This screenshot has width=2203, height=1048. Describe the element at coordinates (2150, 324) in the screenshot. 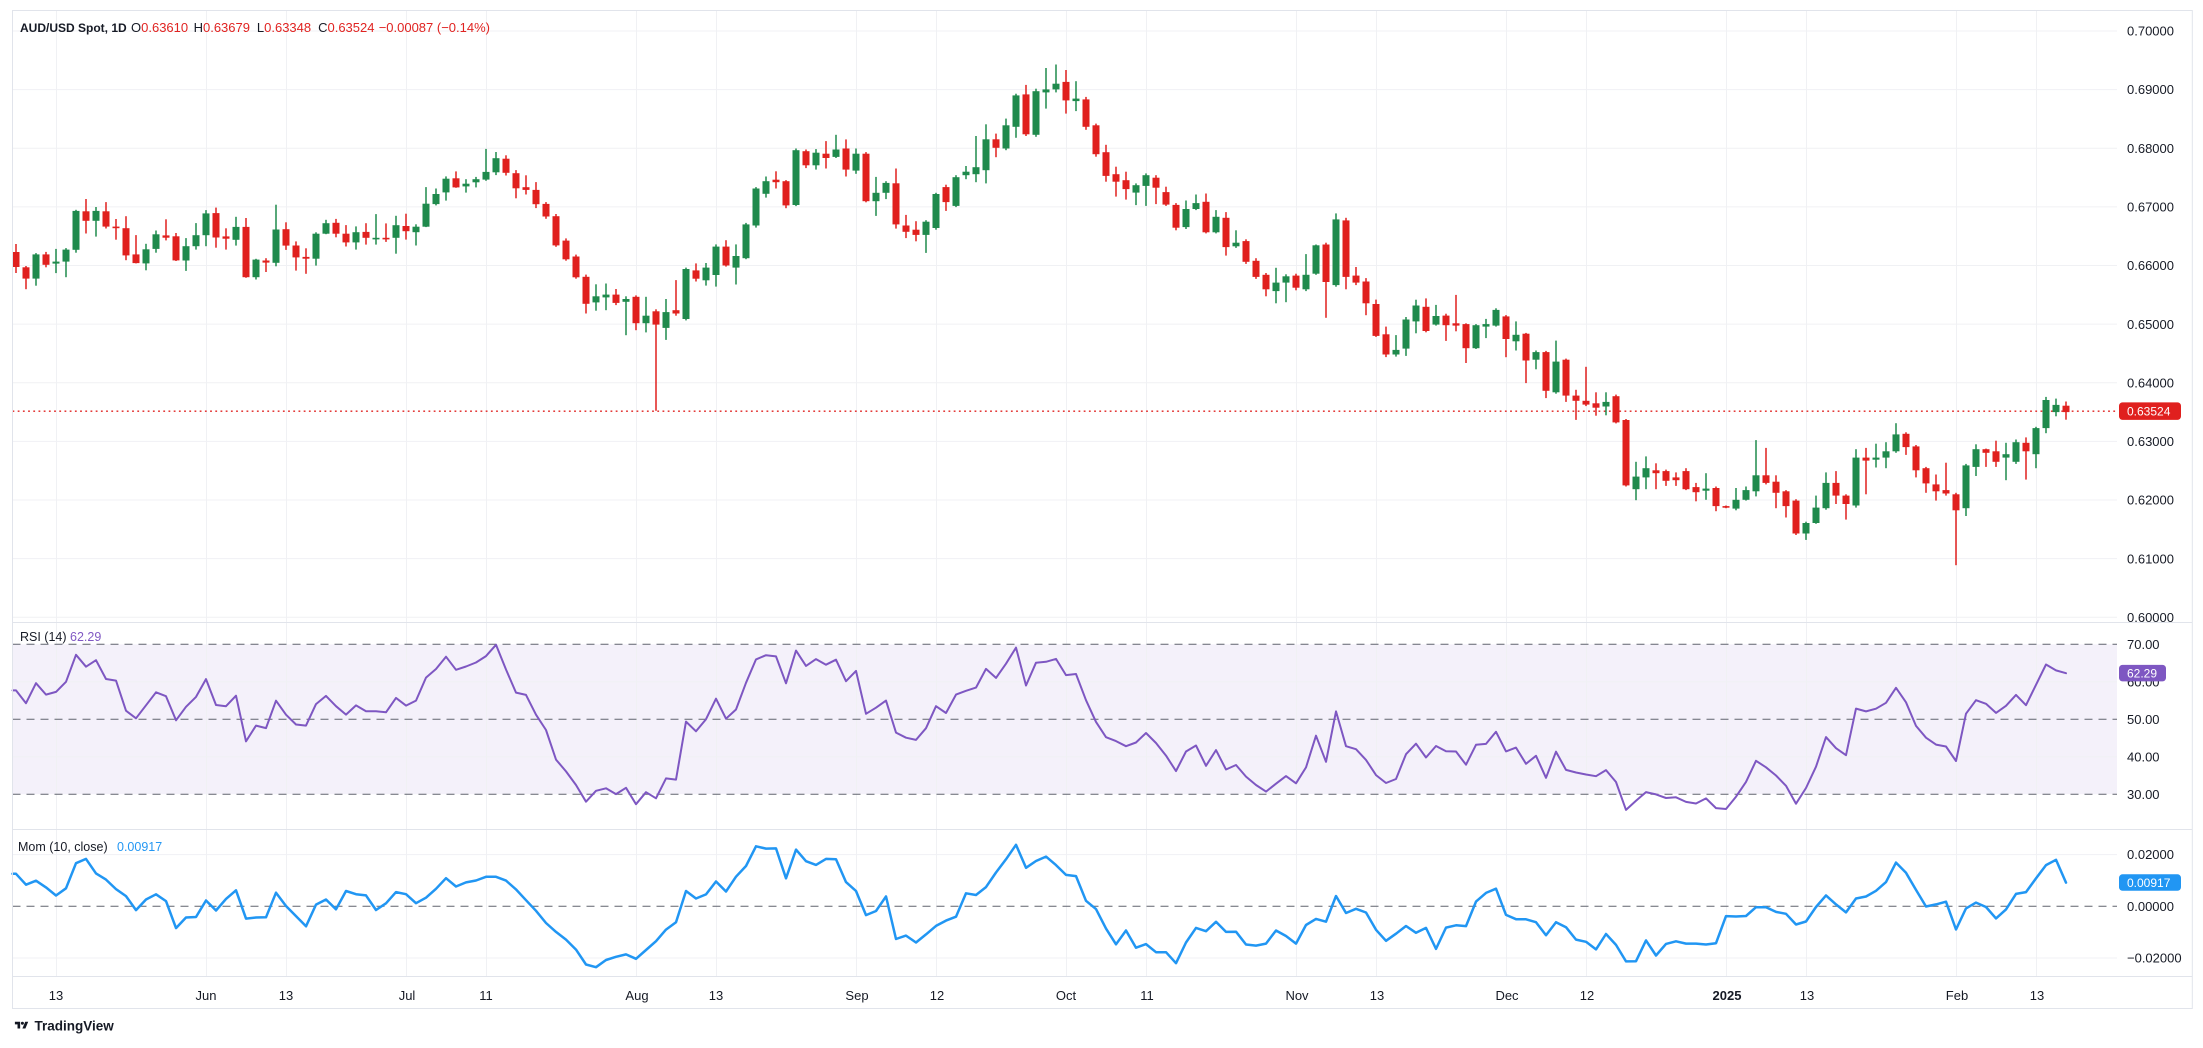

I see `svg-text: 0.65000` at that location.